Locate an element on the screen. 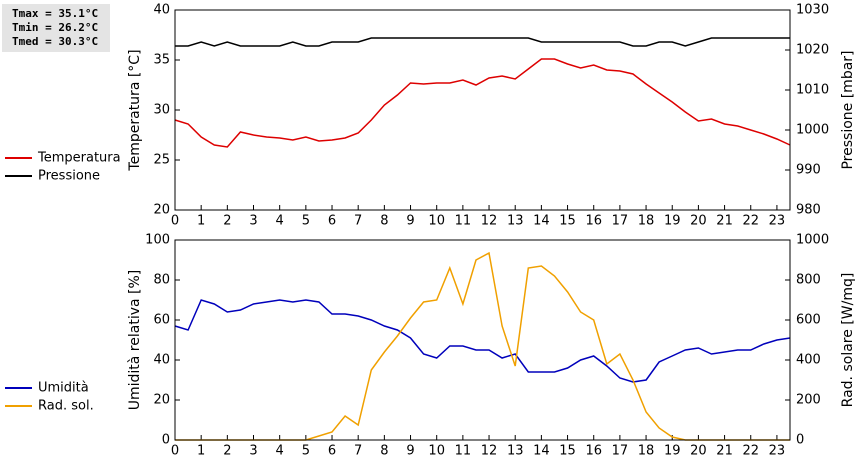 The image size is (860, 464). stats-text: Tmed = 30.3°C is located at coordinates (55, 41).